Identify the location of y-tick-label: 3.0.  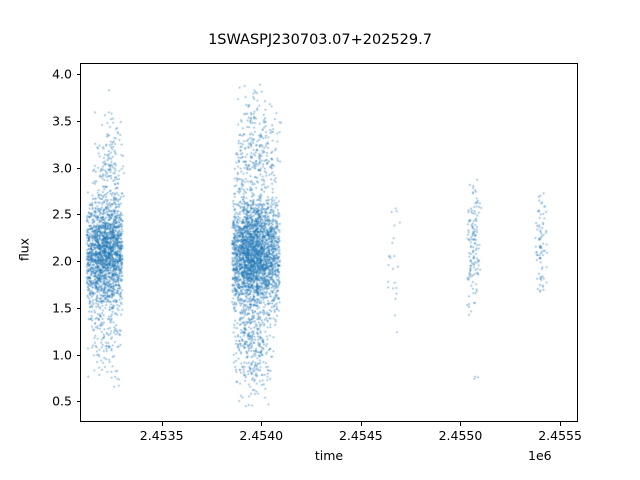
(62, 168).